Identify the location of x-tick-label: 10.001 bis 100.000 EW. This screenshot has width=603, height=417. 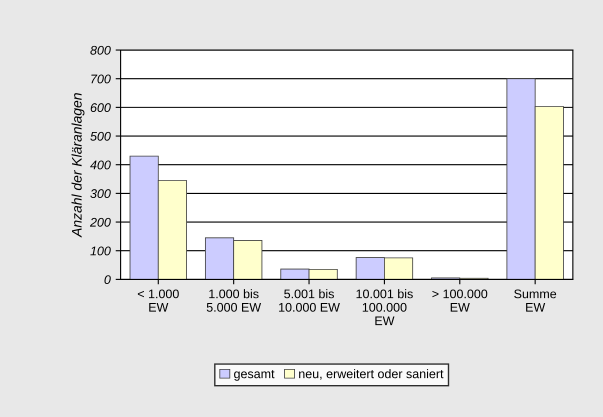
(384, 307).